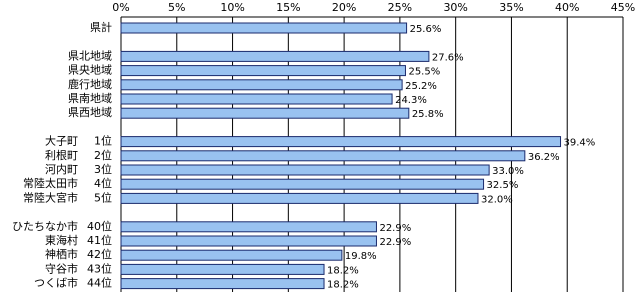  Describe the element at coordinates (103, 169) in the screenshot. I see `rank-label: 3位` at that location.